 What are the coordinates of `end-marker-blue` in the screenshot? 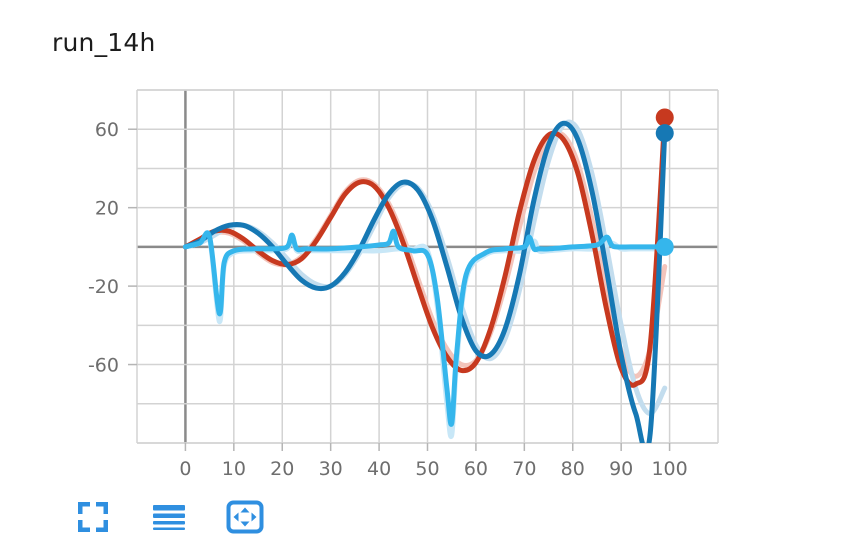 It's located at (664, 133).